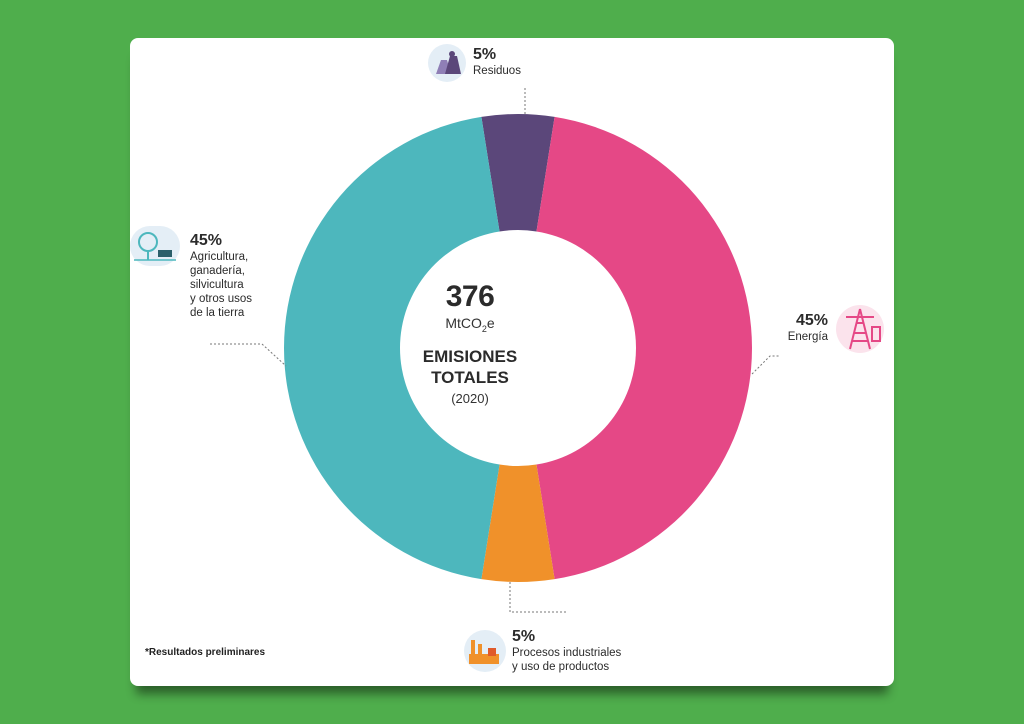 The height and width of the screenshot is (724, 1024). I want to click on total-value: 376, so click(470, 296).